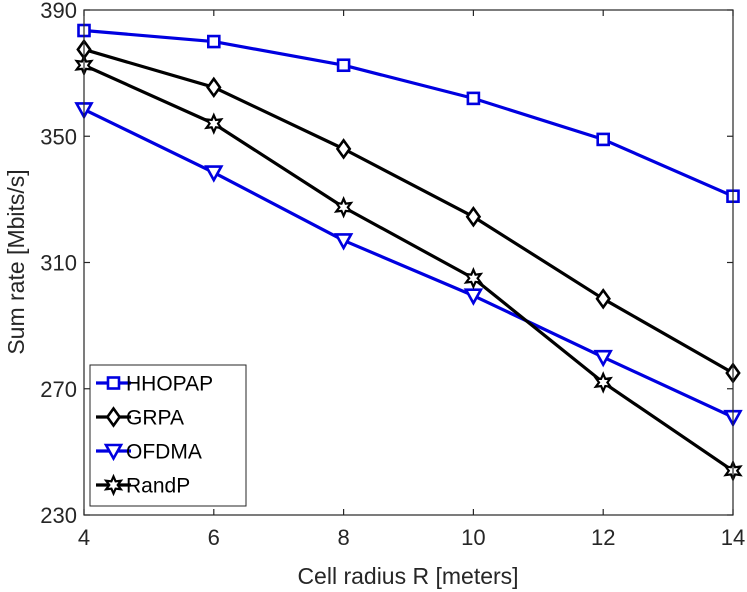 This screenshot has height=592, width=747. I want to click on x-tick-label: 8, so click(343, 537).